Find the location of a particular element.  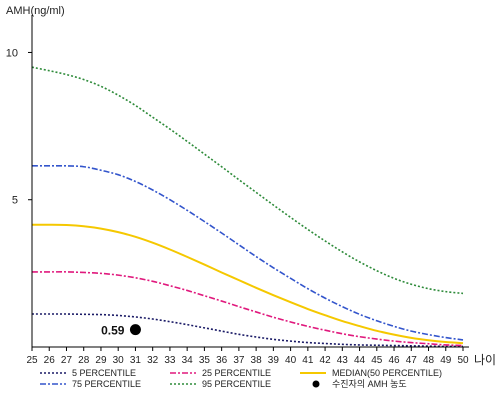

patient-amh-point is located at coordinates (135, 330).